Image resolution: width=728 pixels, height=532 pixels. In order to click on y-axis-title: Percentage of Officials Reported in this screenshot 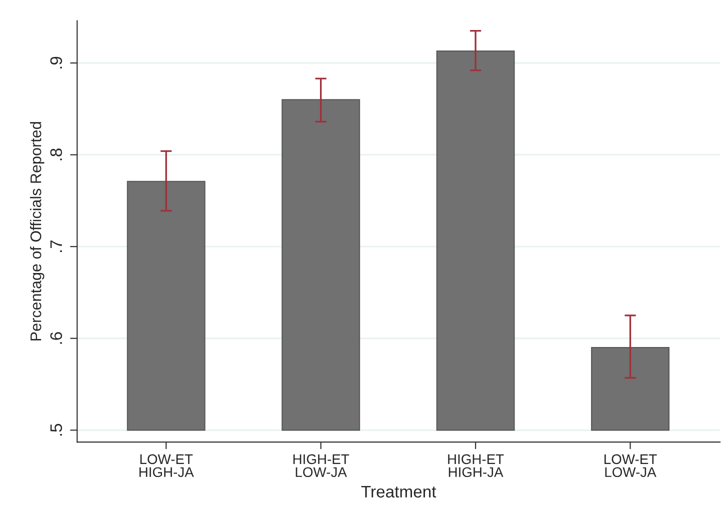, I will do `click(37, 231)`.